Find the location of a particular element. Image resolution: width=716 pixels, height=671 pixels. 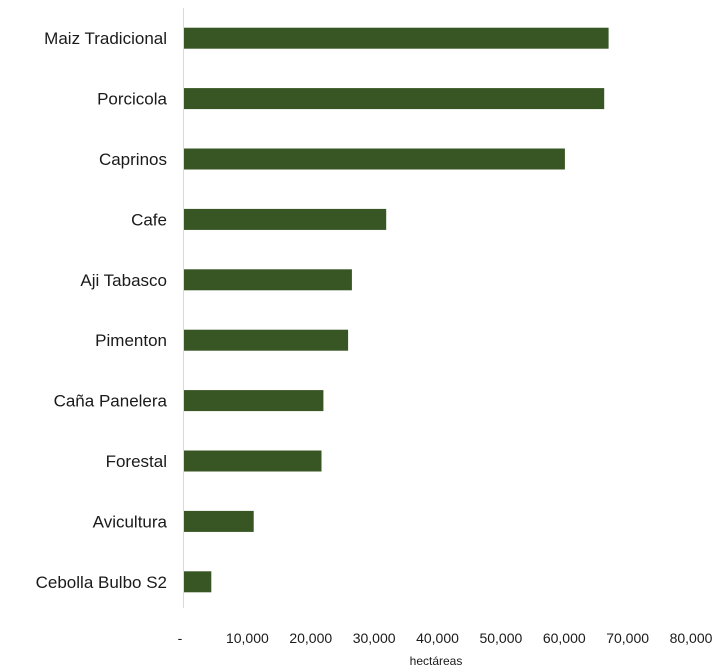

category-label: Aji Tabasco is located at coordinates (123, 280).